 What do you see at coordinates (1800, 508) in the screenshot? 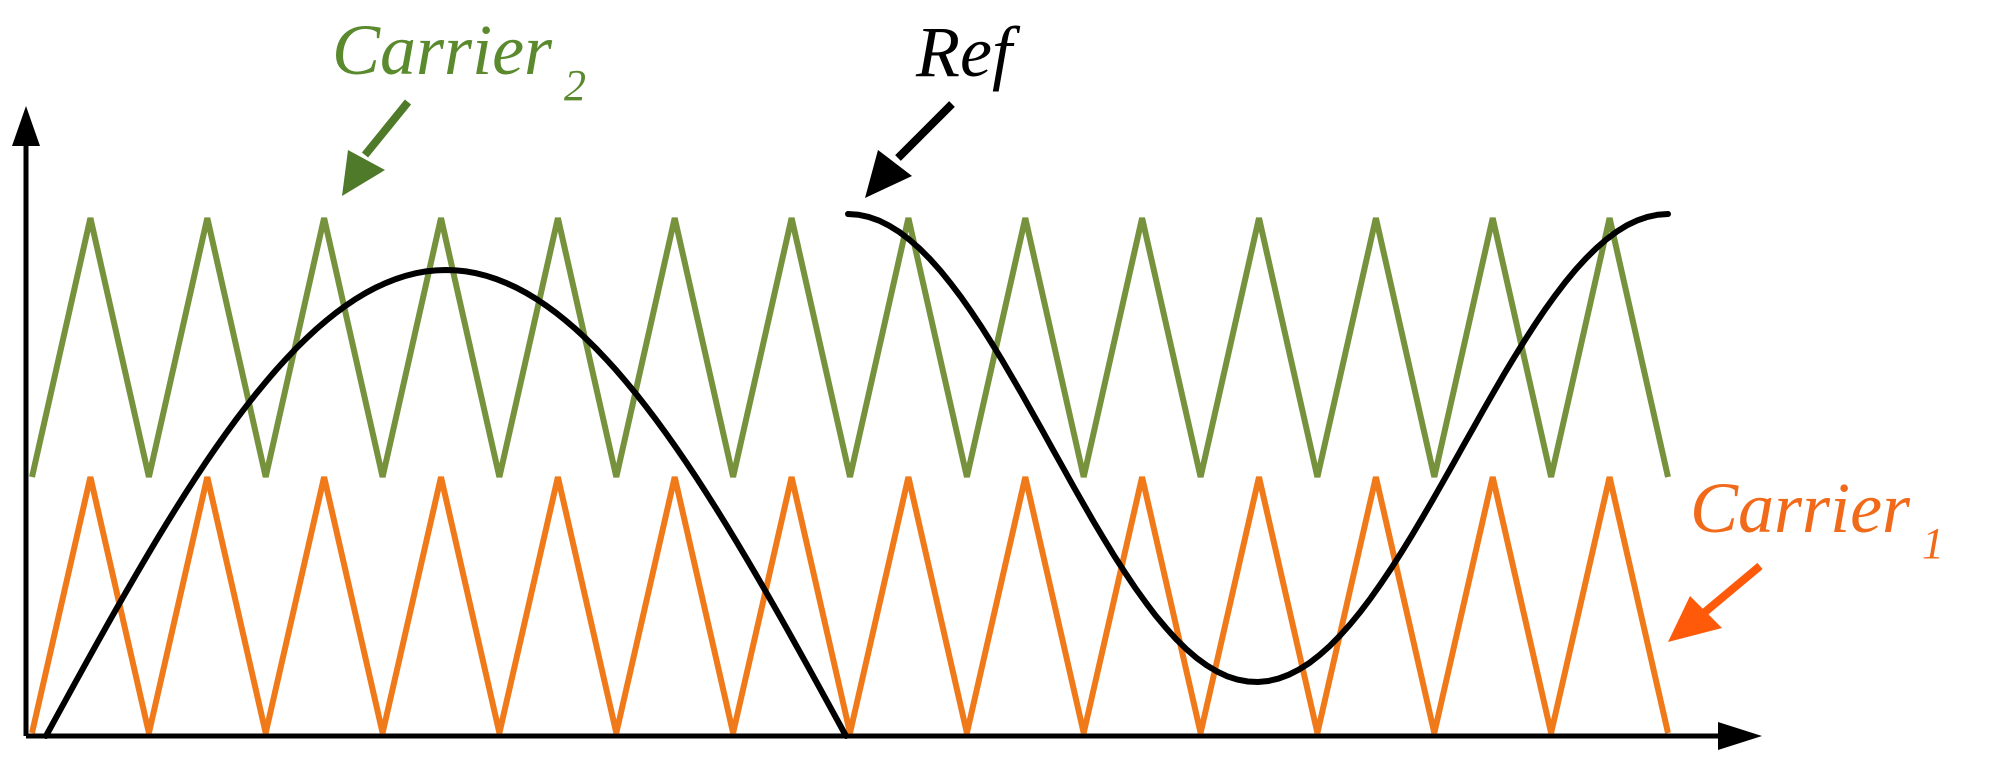
I see `carrier1-label-text: Carrier` at bounding box center [1800, 508].